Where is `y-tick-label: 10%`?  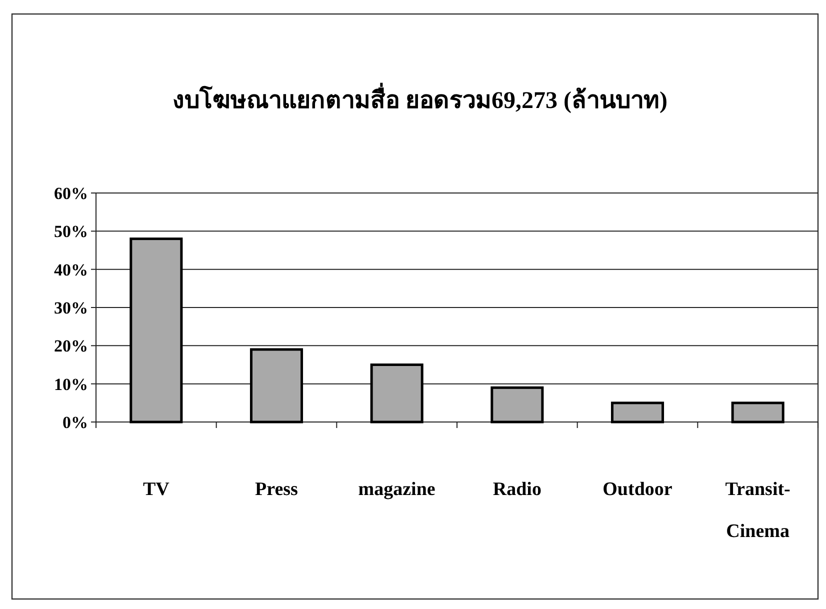
y-tick-label: 10% is located at coordinates (71, 384).